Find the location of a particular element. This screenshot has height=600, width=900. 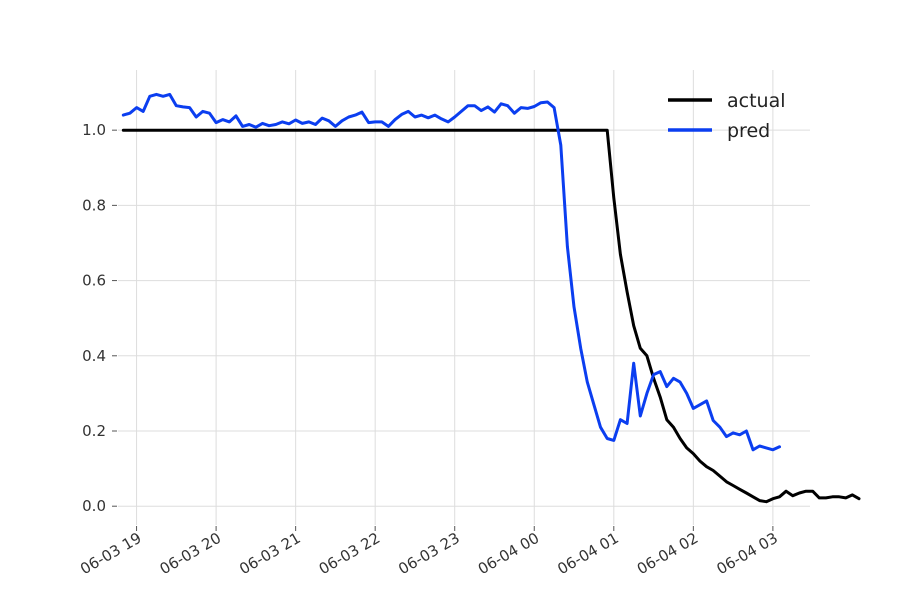

y-axis: 0.0 0.2 0.4 0.6 0.8 1.0 is located at coordinates (99, 318).